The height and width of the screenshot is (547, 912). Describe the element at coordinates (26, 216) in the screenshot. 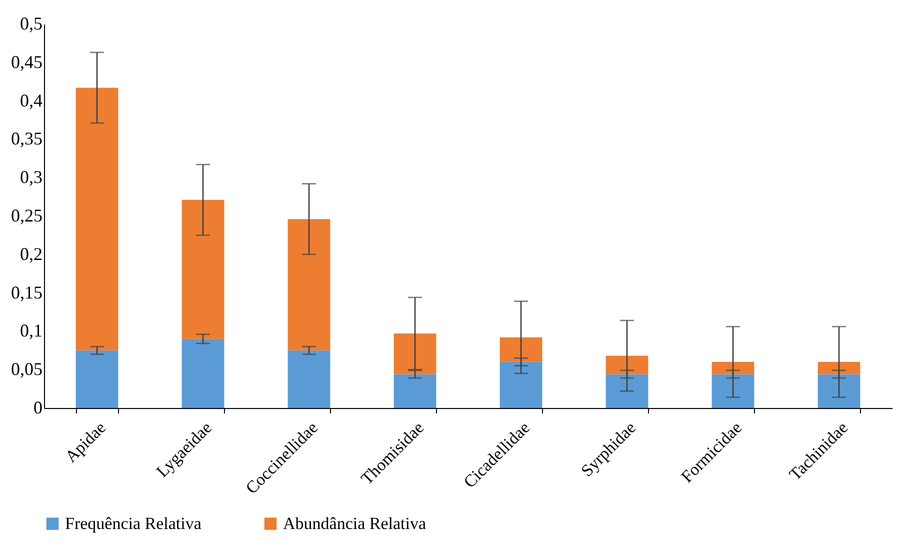

I see `y-tick-label: 0,25` at that location.